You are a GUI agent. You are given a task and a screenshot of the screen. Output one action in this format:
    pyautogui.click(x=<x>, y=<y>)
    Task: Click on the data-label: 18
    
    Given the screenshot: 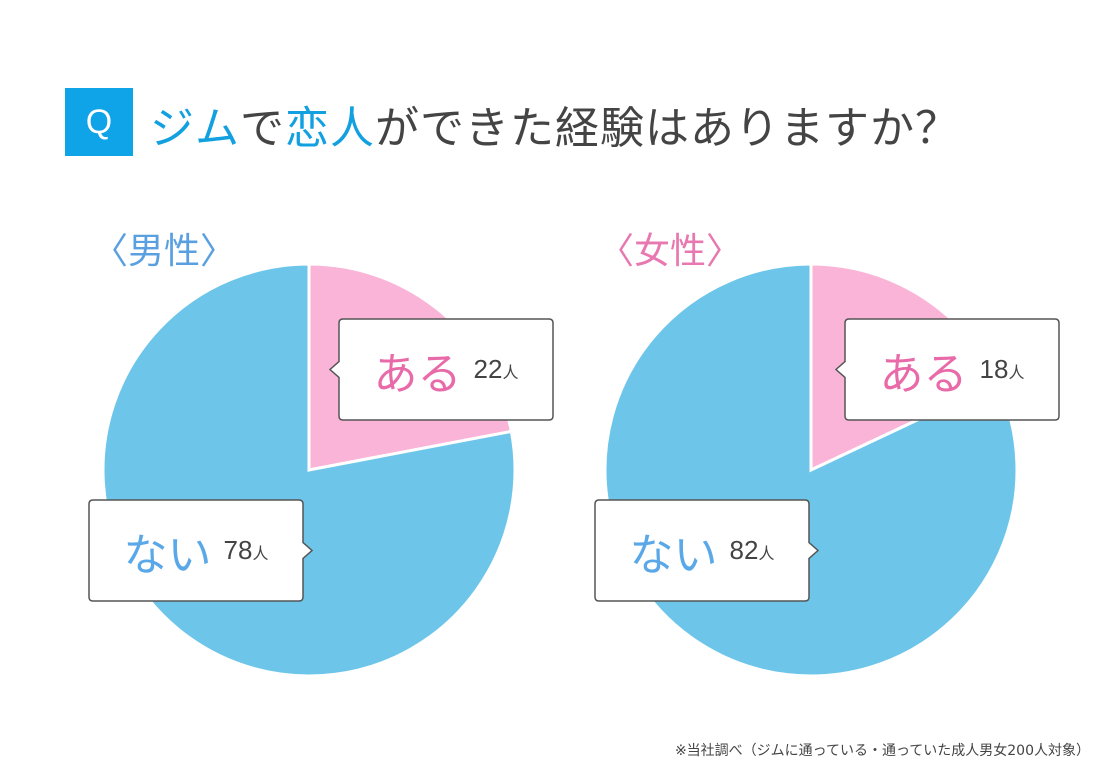 What is the action you would take?
    pyautogui.click(x=994, y=369)
    